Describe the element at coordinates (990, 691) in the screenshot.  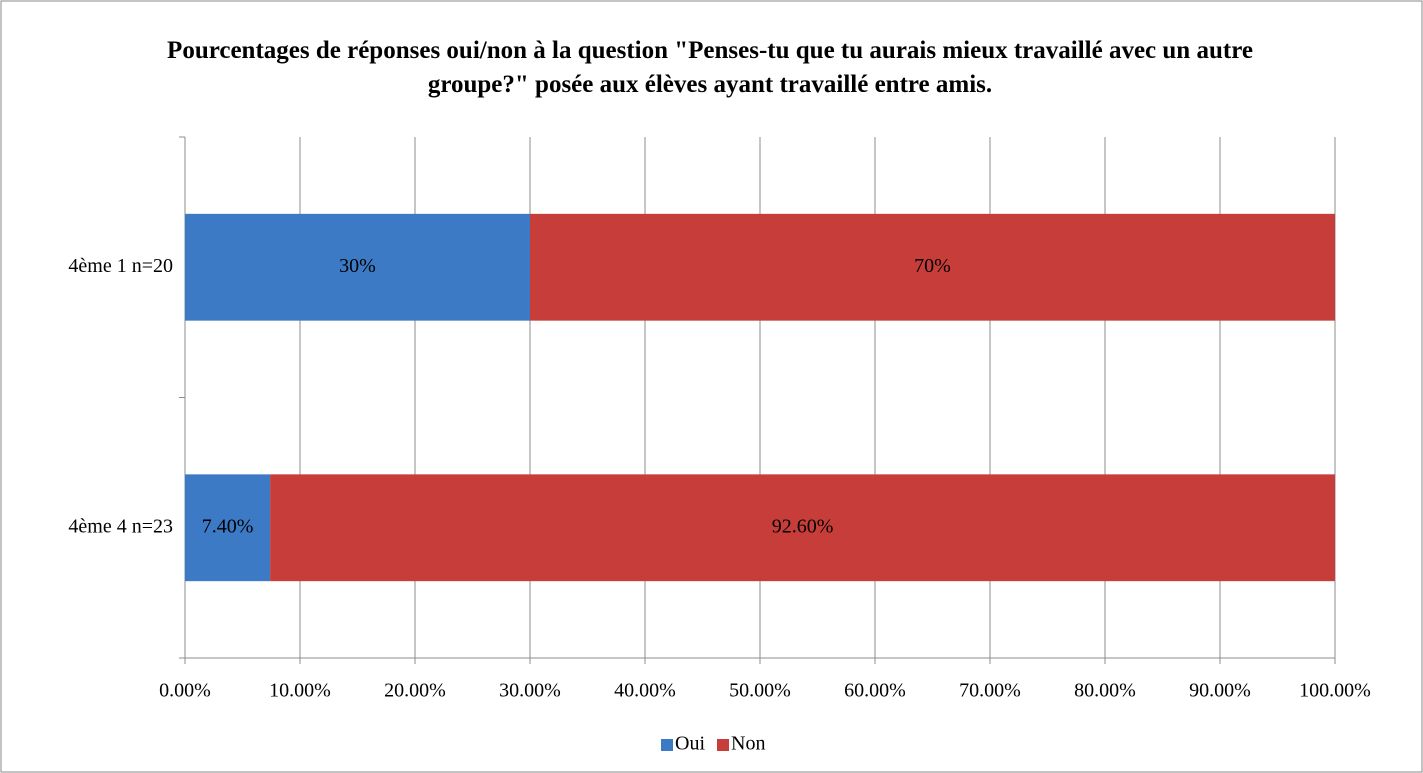
I see `x-tick-label: 70.00%` at that location.